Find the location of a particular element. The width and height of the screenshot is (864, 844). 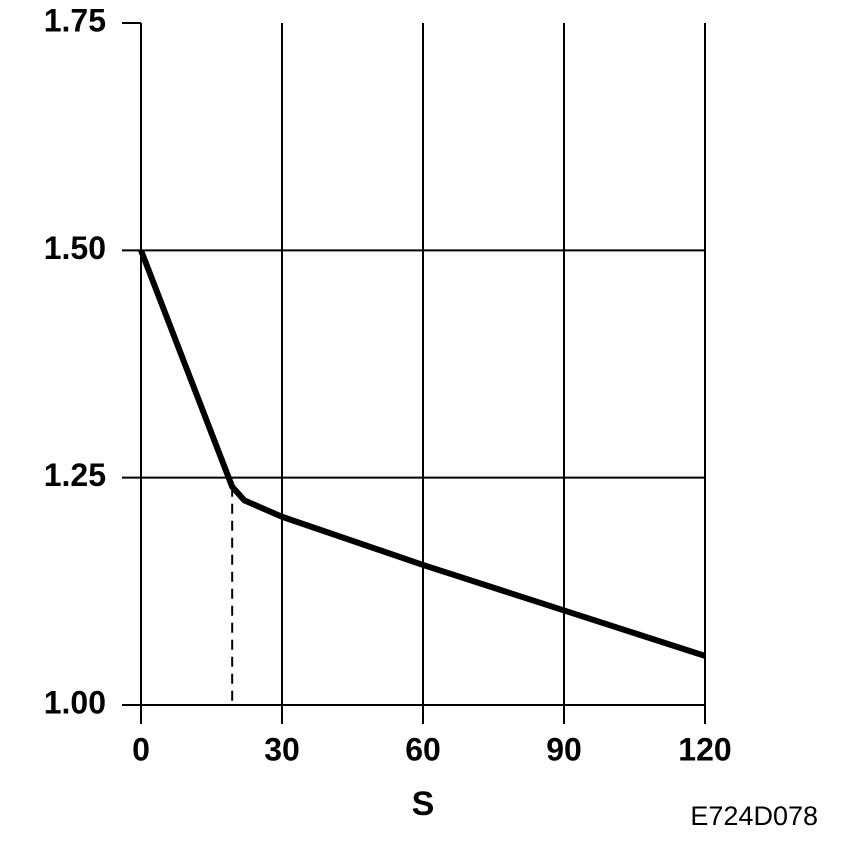

x-tick-label: 0 is located at coordinates (141, 749).